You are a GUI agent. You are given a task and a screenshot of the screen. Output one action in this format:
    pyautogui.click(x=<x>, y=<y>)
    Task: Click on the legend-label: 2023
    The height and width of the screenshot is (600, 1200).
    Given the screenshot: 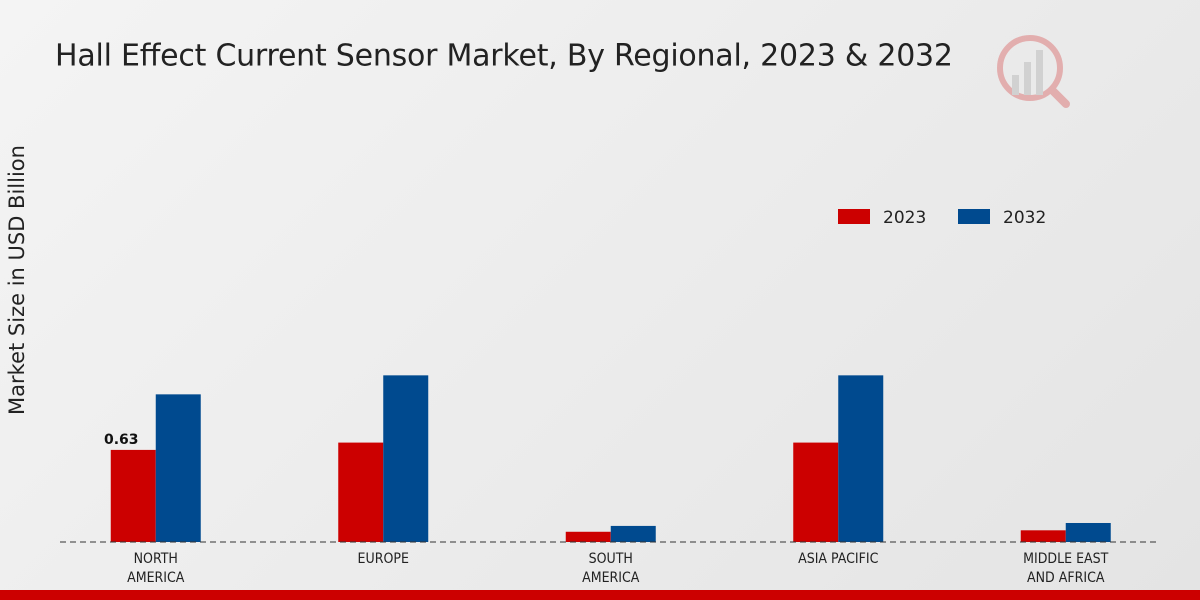 What is the action you would take?
    pyautogui.click(x=904, y=218)
    